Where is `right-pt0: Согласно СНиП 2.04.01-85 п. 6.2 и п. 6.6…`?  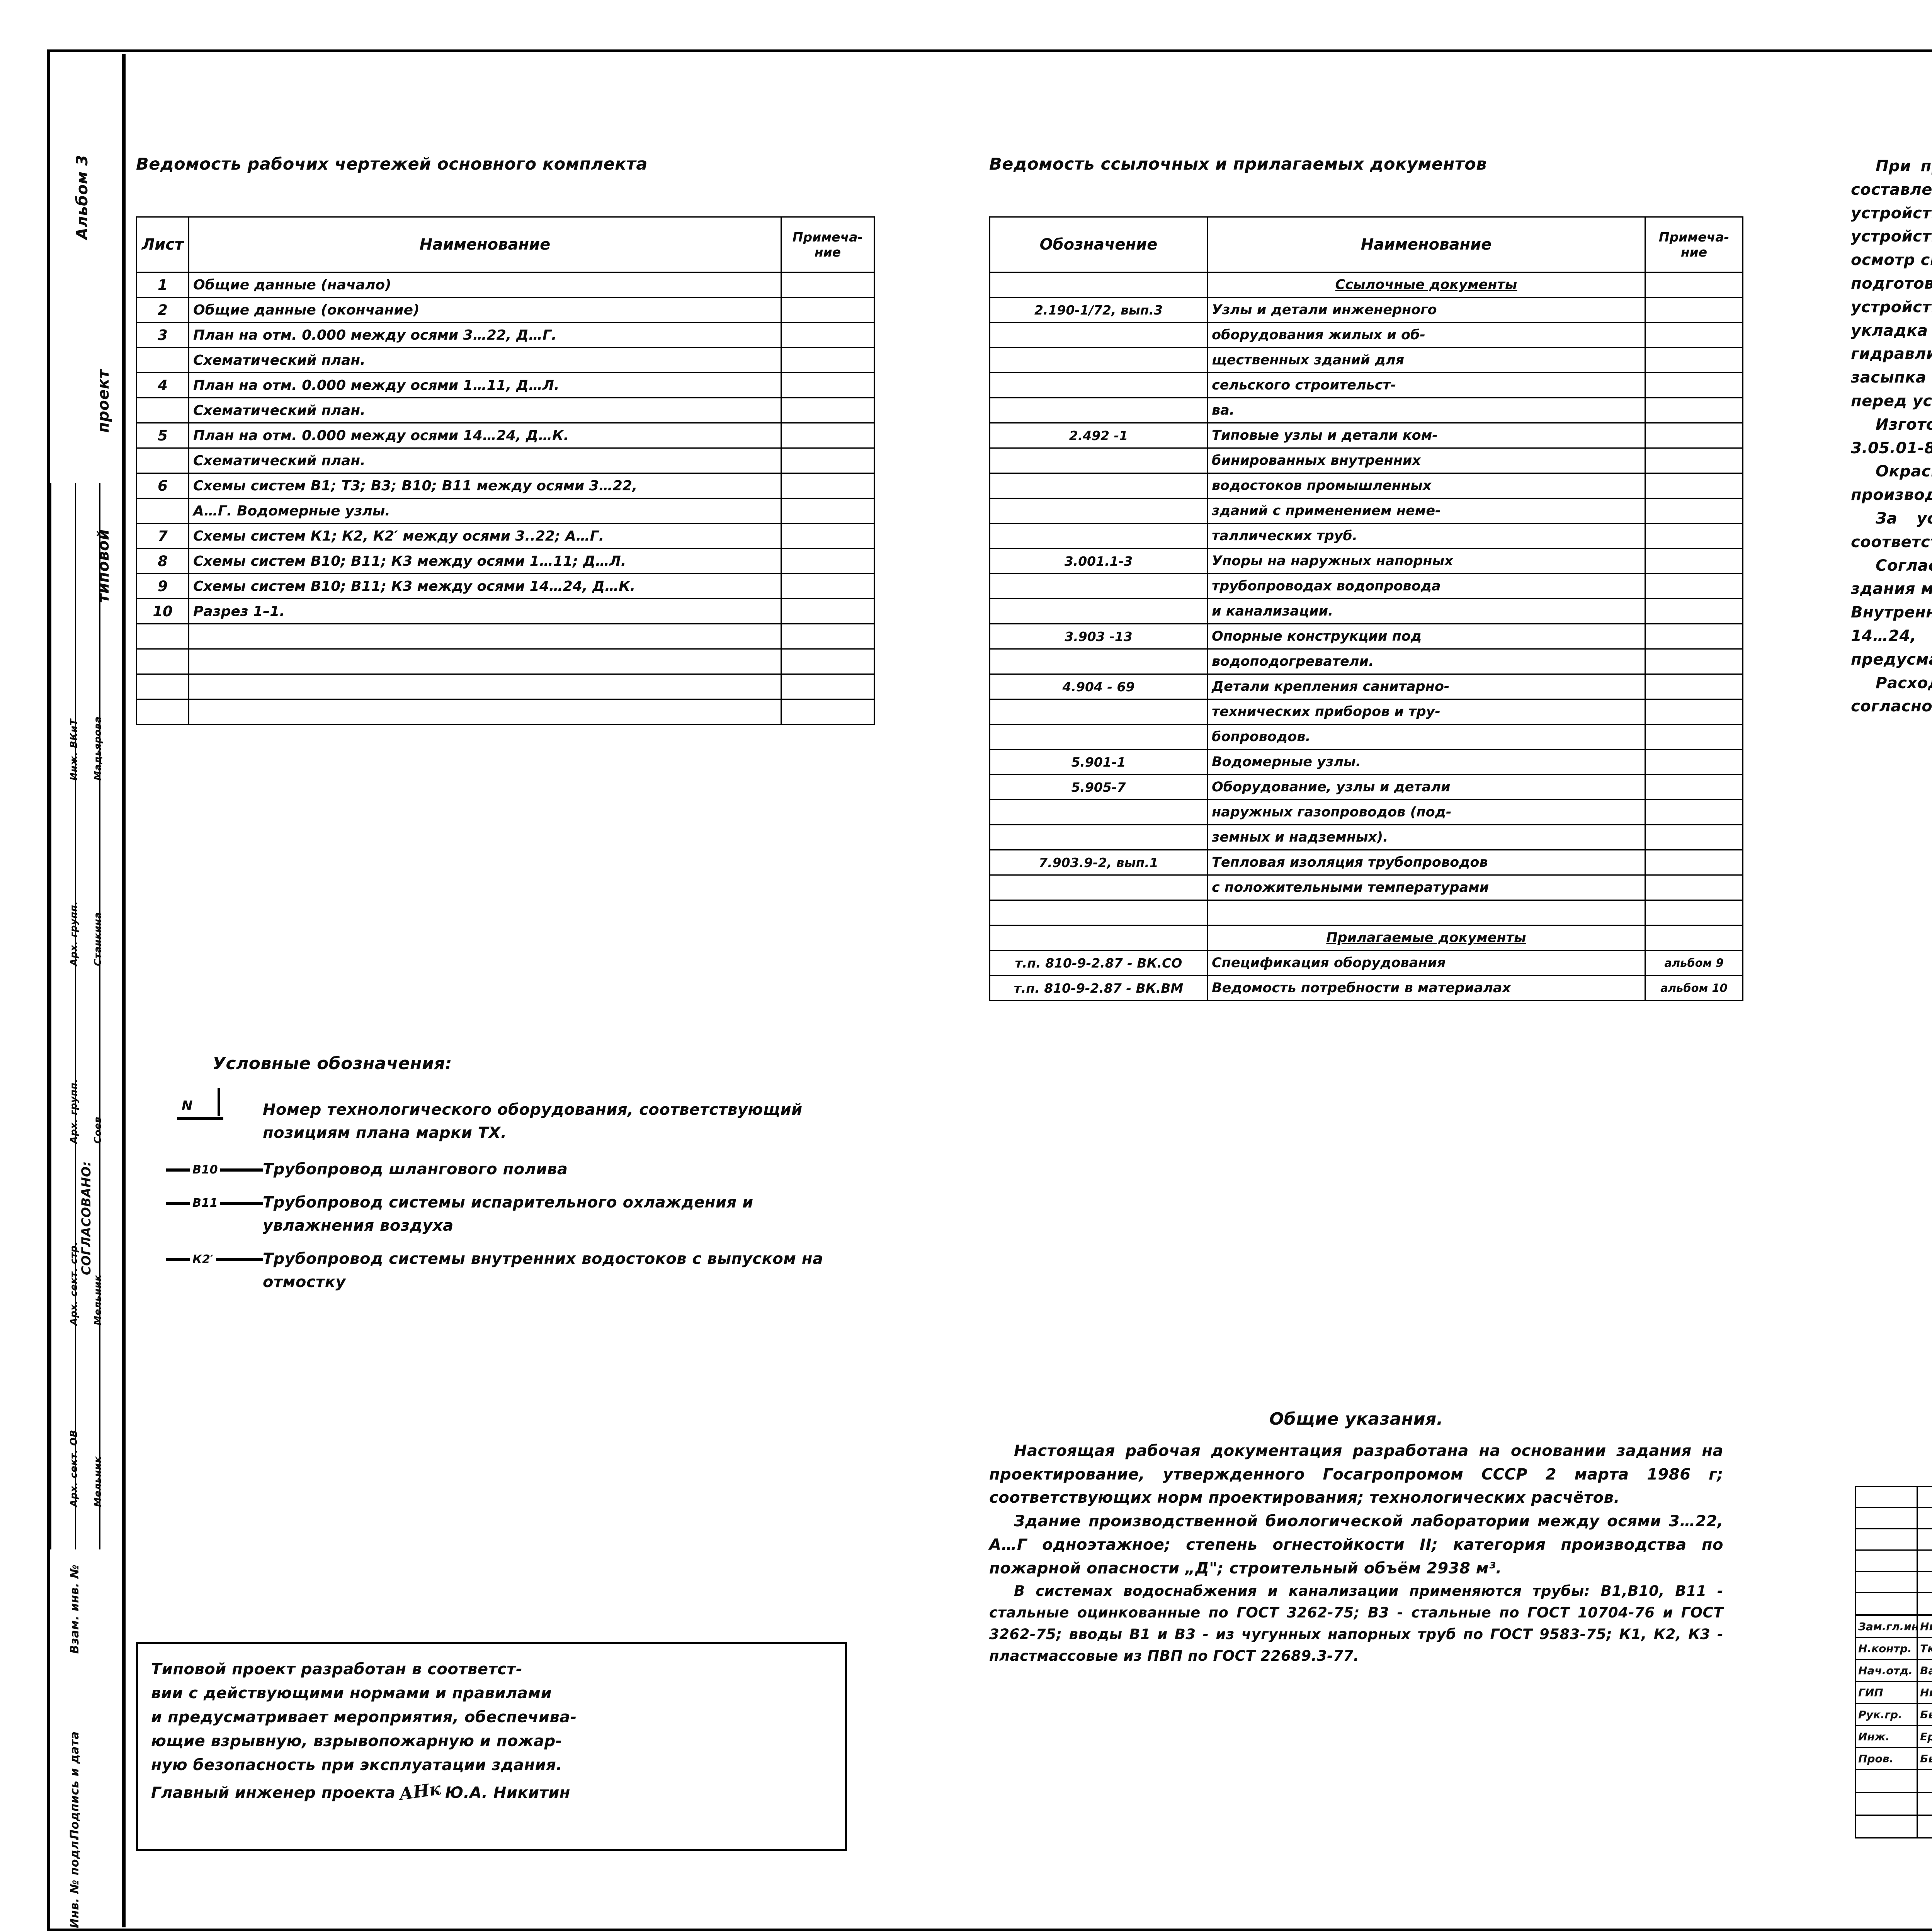 right-pt0: Согласно СНиП 2.04.01-85 п. 6.2 и п. 6.6… is located at coordinates (1892, 577).